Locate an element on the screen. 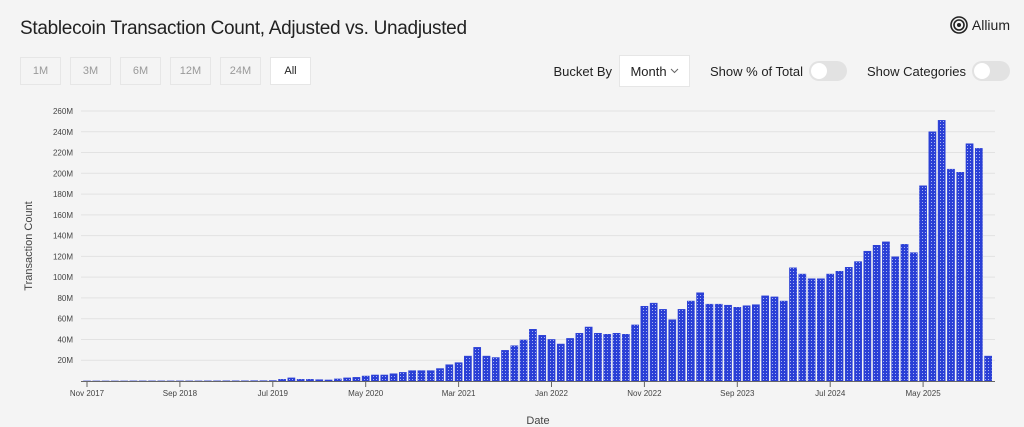 Image resolution: width=1024 pixels, height=427 pixels. chevron-down-icon is located at coordinates (674, 71).